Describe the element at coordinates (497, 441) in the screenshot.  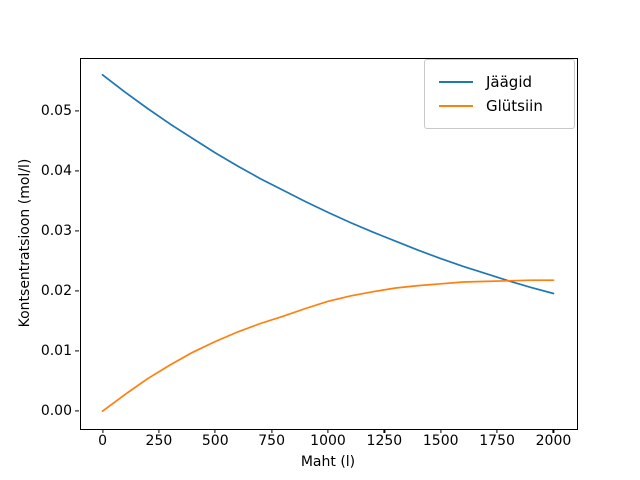
I see `x-tick-label: 1750` at that location.